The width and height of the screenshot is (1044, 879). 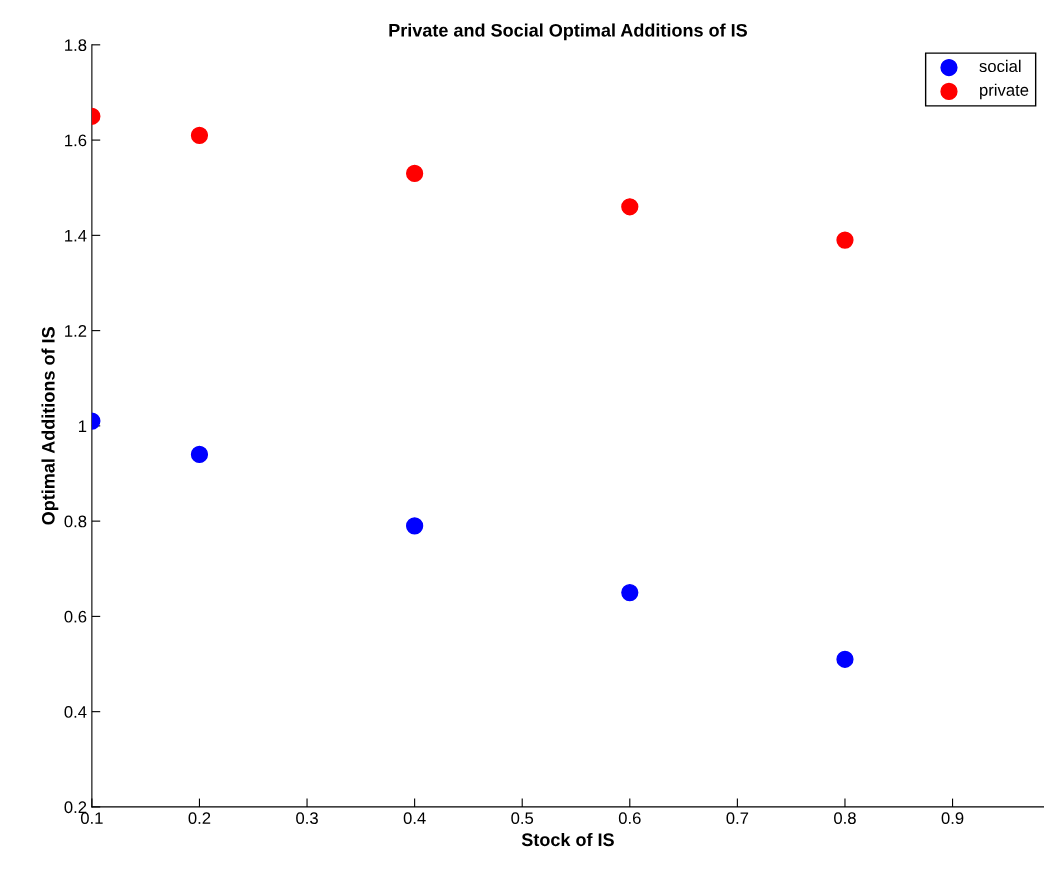 I want to click on y-tick-label: 0.8, so click(x=75, y=521).